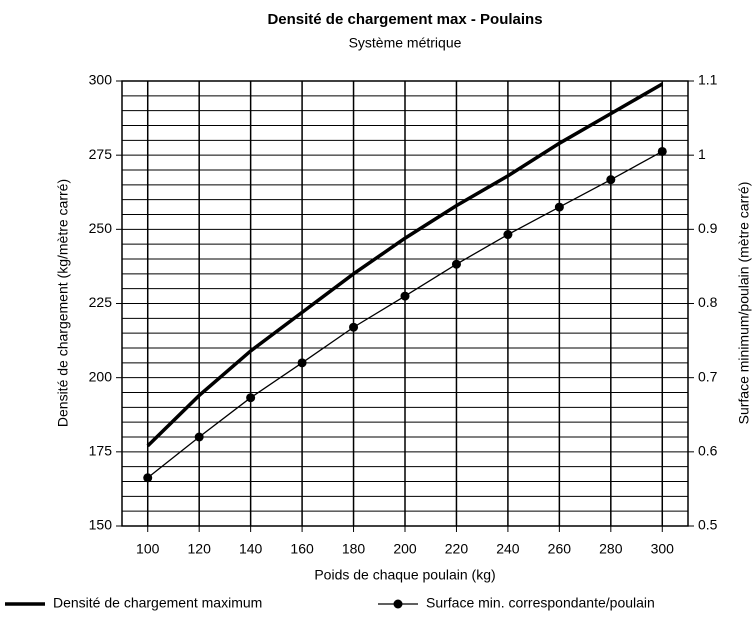 This screenshot has height=621, width=755. What do you see at coordinates (101, 376) in the screenshot?
I see `y-tick-label: 200` at bounding box center [101, 376].